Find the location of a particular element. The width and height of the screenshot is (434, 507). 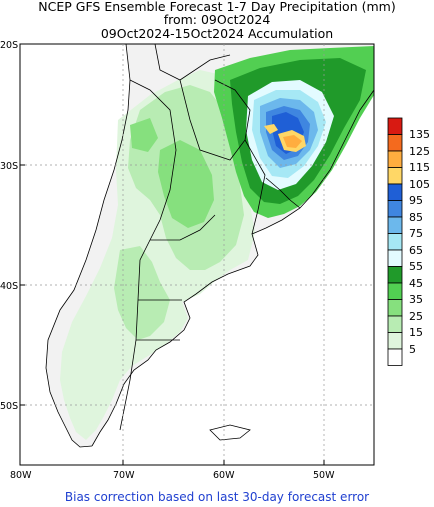

colorbar-label-65: 65 is located at coordinates (416, 250).